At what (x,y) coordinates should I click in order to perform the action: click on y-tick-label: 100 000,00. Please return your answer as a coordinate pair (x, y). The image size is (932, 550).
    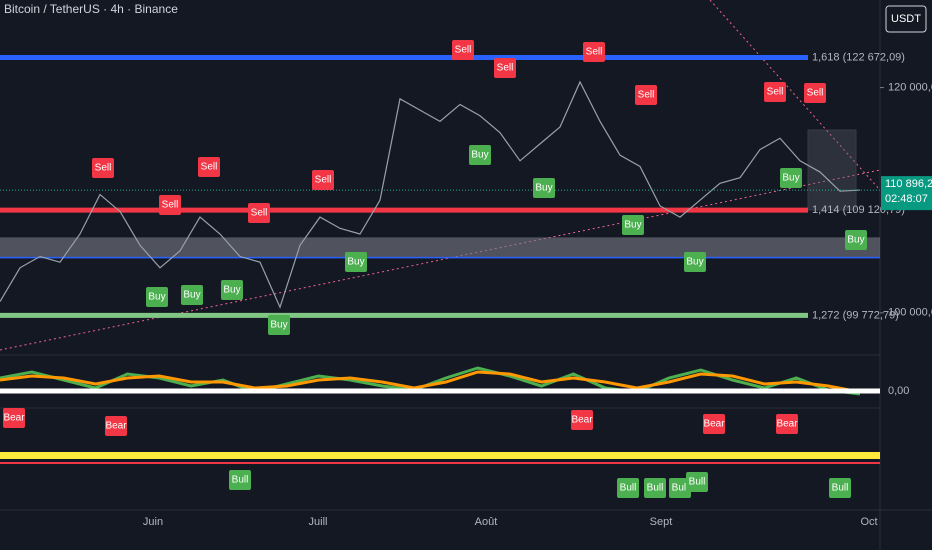
    Looking at the image, I should click on (910, 313).